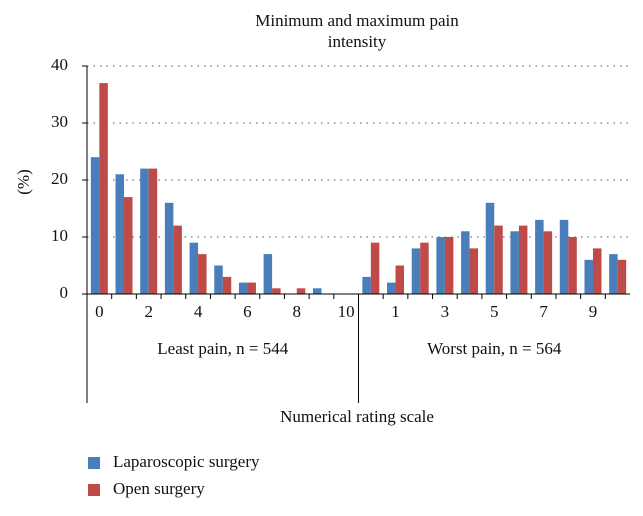 This screenshot has height=516, width=643. Describe the element at coordinates (159, 488) in the screenshot. I see `legend-label: Open surgery` at that location.